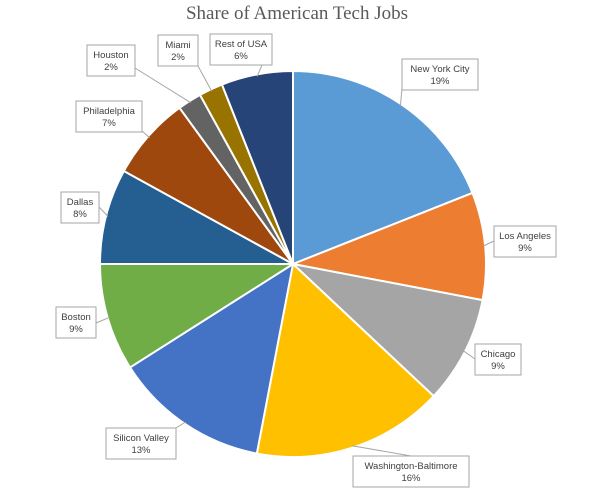 This screenshot has height=496, width=594. What do you see at coordinates (141, 438) in the screenshot?
I see `data-label-name: Silicon Valley` at bounding box center [141, 438].